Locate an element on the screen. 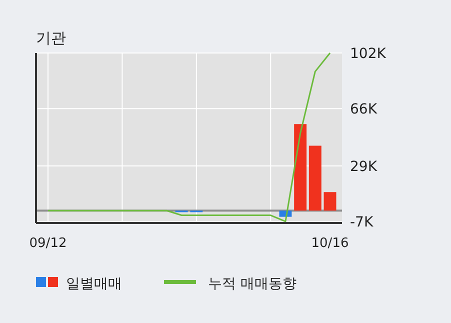 The height and width of the screenshot is (323, 451). x-tick-label: 09/12 is located at coordinates (48, 243).